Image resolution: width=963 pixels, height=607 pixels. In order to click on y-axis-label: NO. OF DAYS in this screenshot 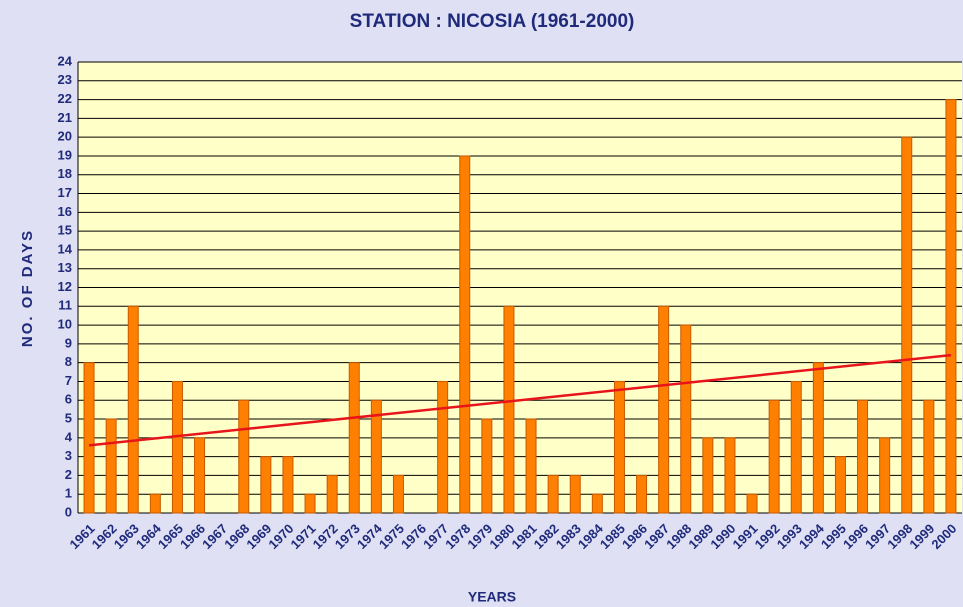, I will do `click(27, 288)`.